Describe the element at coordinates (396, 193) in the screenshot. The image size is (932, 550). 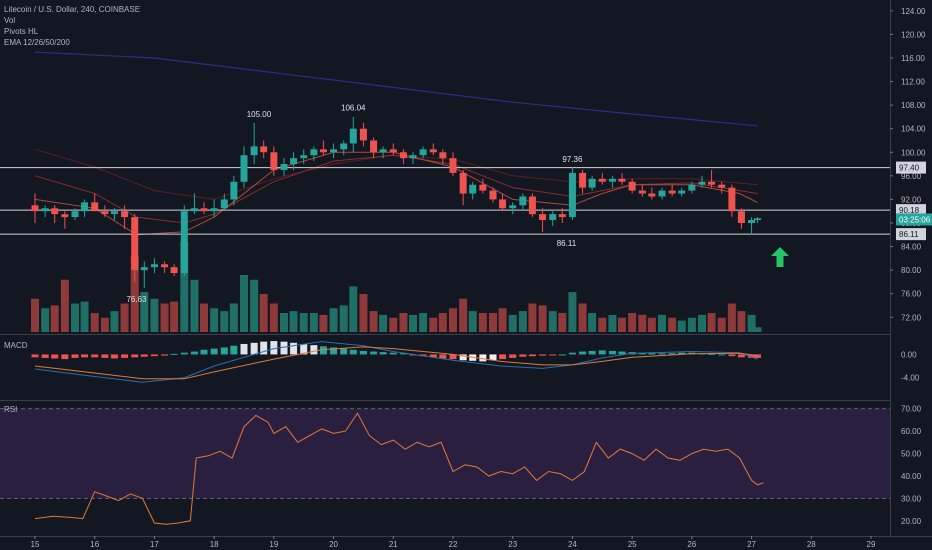
I see `ema-12-line` at that location.